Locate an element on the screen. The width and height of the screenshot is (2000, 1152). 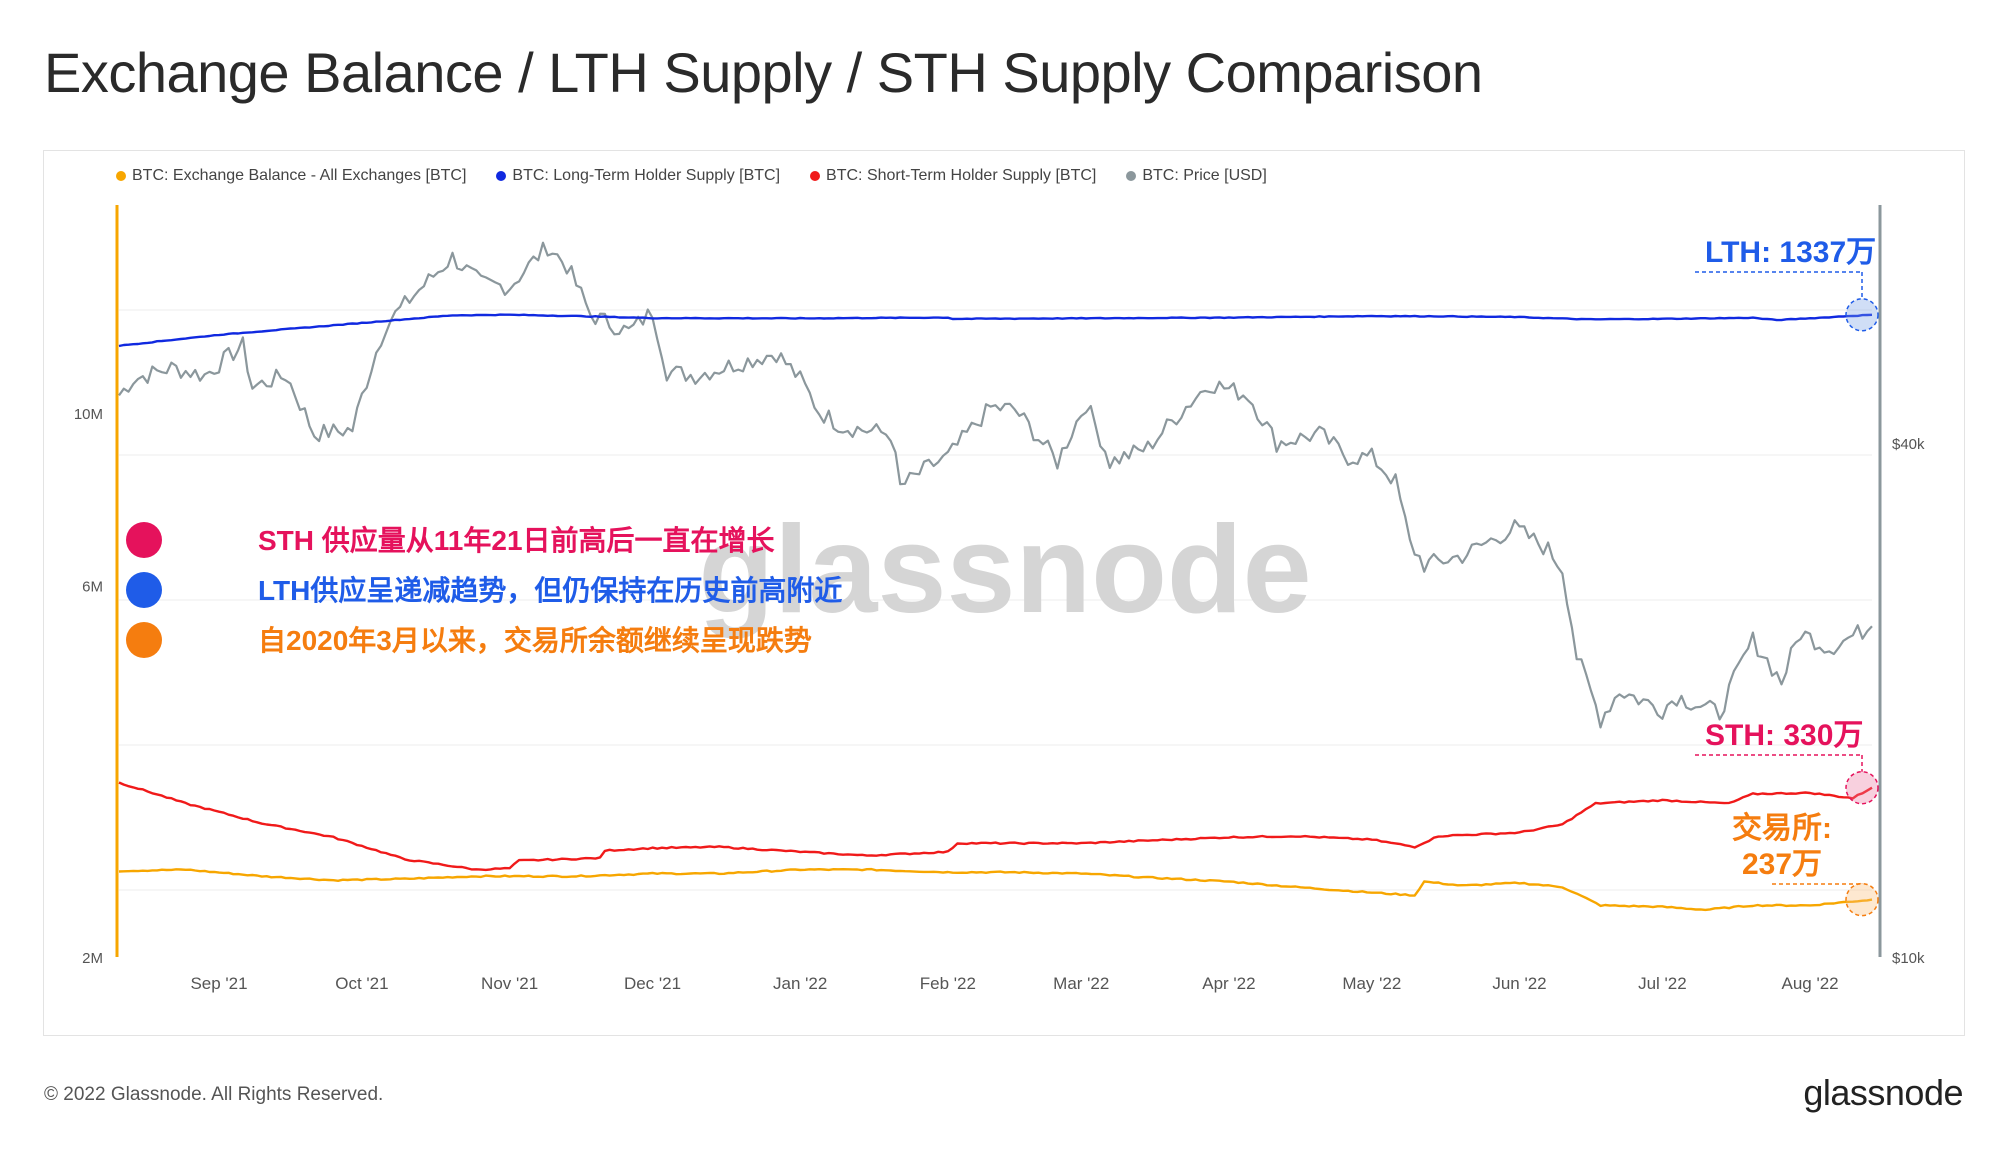
x-tick-label: Sep '21 is located at coordinates (218, 983).